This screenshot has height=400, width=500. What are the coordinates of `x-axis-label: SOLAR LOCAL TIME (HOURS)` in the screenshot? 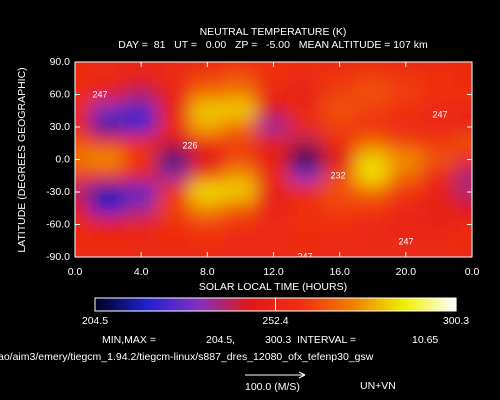 It's located at (273, 287).